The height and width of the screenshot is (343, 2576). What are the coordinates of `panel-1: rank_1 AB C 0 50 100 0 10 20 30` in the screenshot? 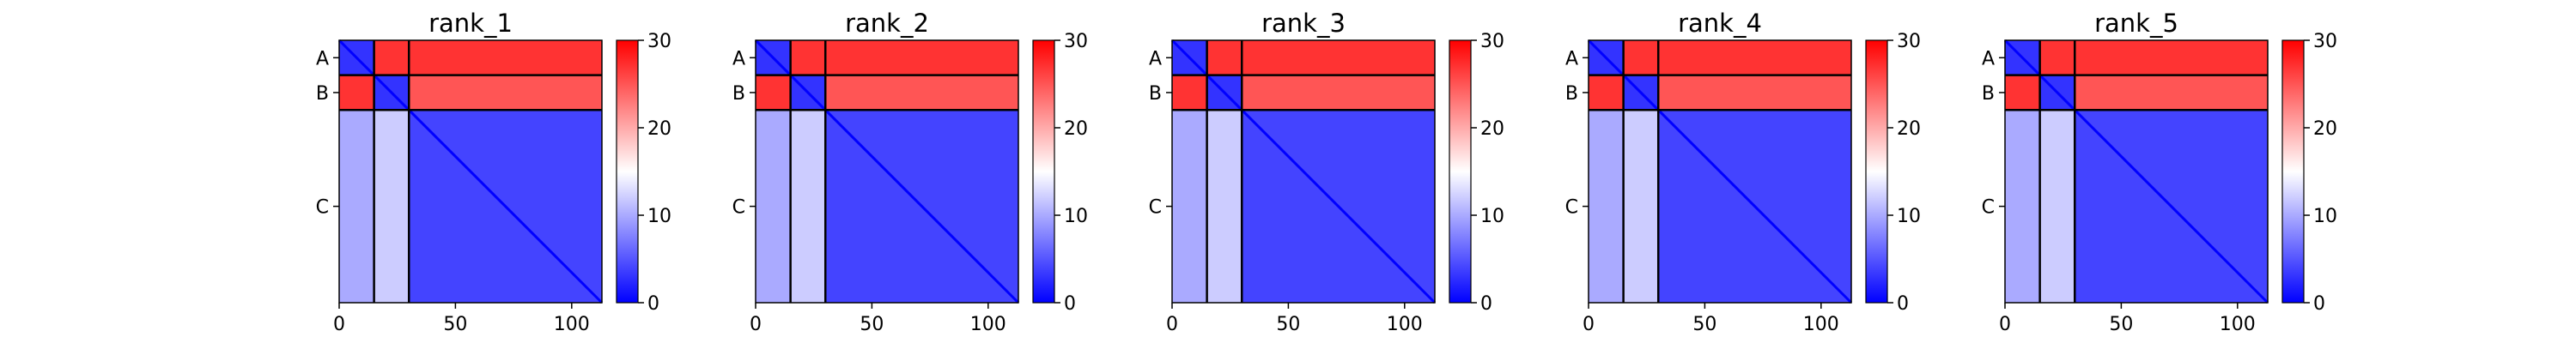 It's located at (494, 172).